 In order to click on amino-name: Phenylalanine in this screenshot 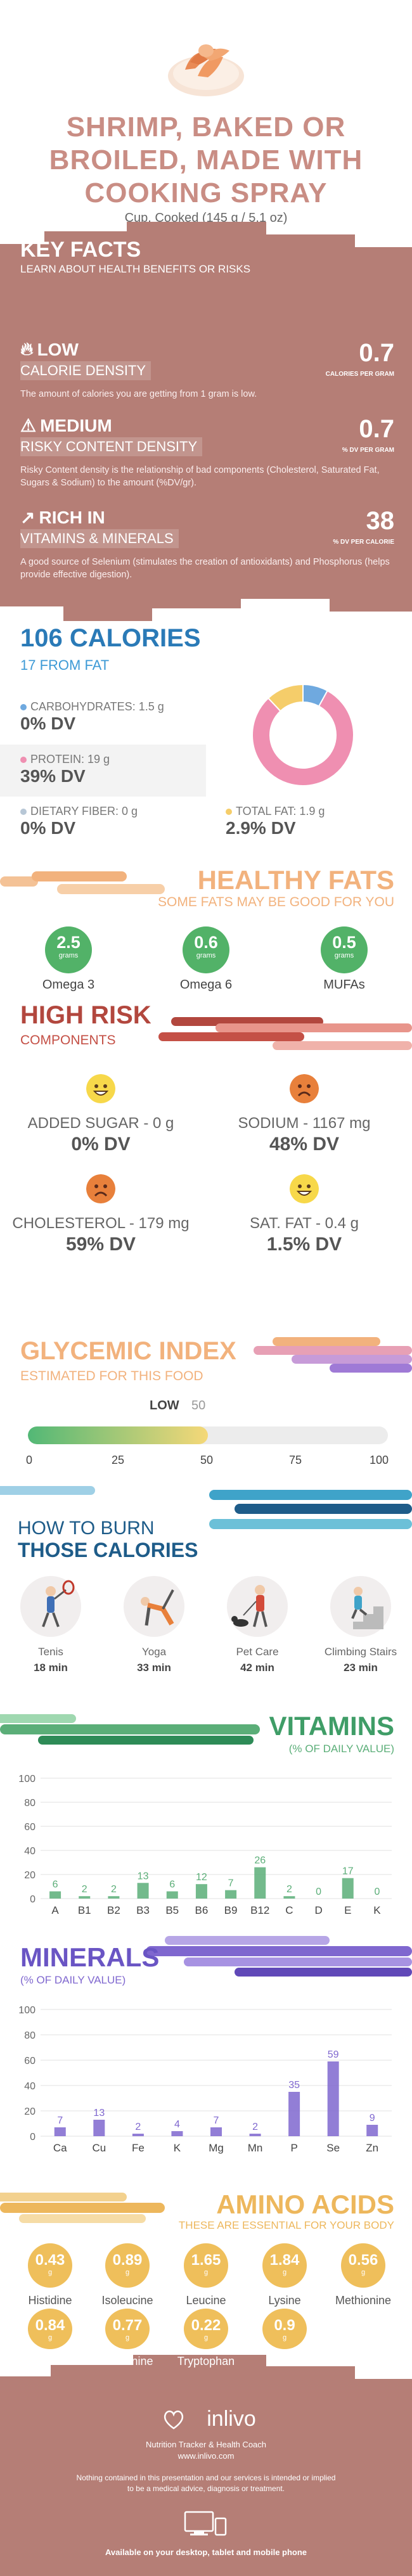, I will do `click(50, 2361)`.